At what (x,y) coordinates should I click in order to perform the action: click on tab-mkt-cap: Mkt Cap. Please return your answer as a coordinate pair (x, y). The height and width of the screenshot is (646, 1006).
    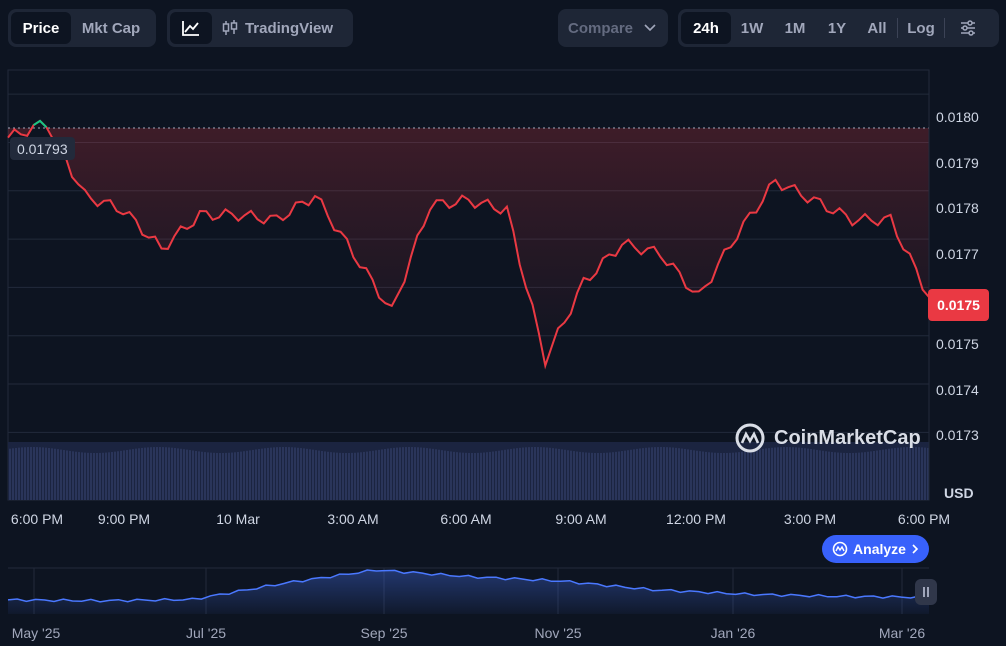
    Looking at the image, I should click on (111, 28).